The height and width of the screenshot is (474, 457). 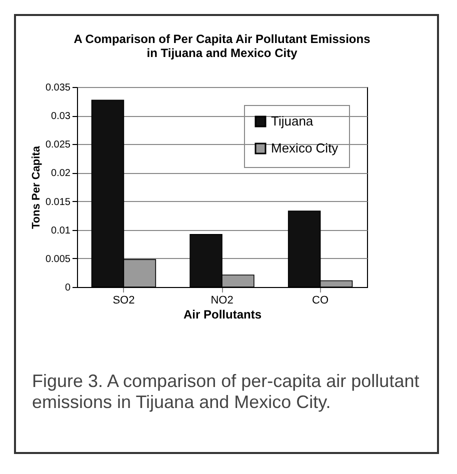 What do you see at coordinates (61, 174) in the screenshot?
I see `y-tick-label: 0.02` at bounding box center [61, 174].